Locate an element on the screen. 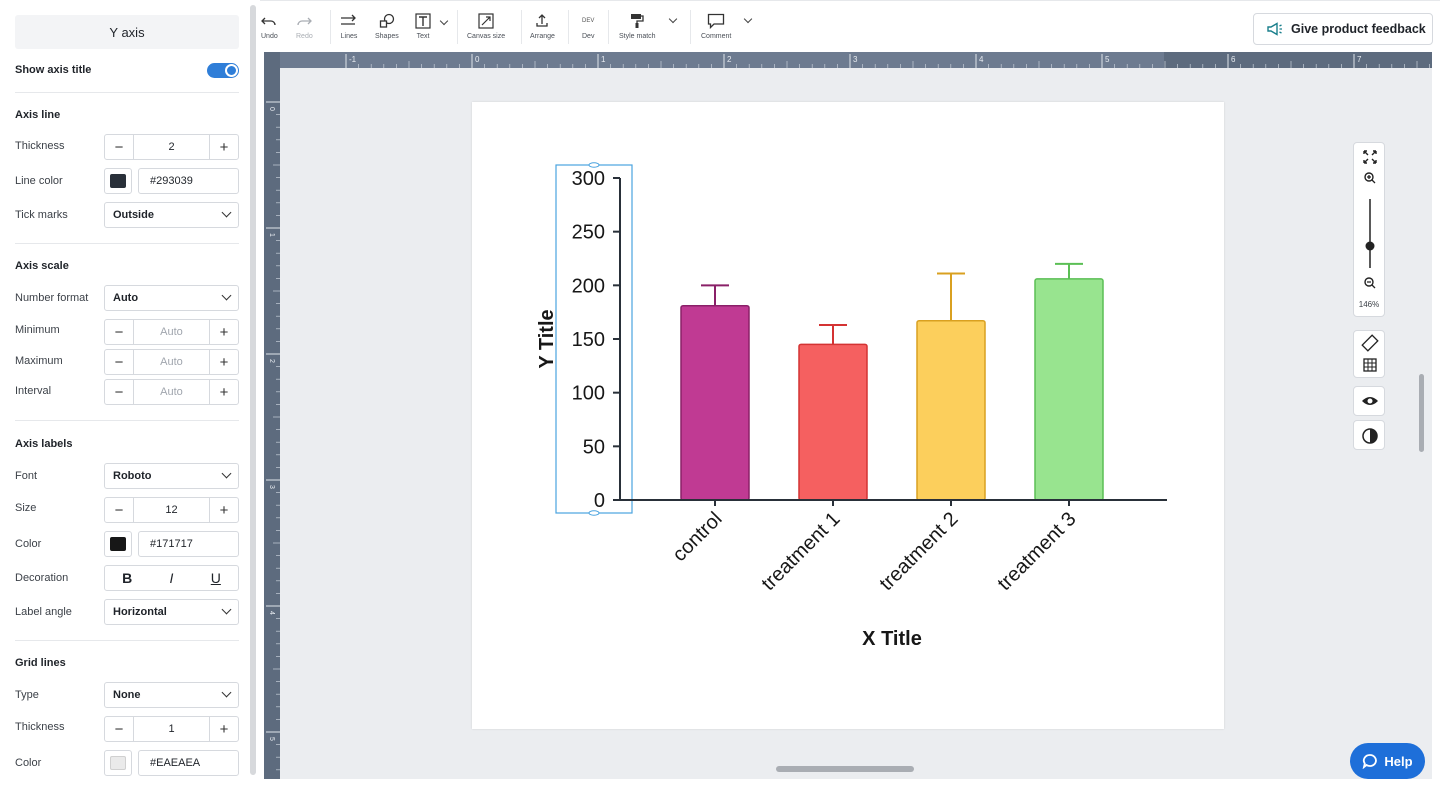  grid-type-row: Type is located at coordinates (127, 695).